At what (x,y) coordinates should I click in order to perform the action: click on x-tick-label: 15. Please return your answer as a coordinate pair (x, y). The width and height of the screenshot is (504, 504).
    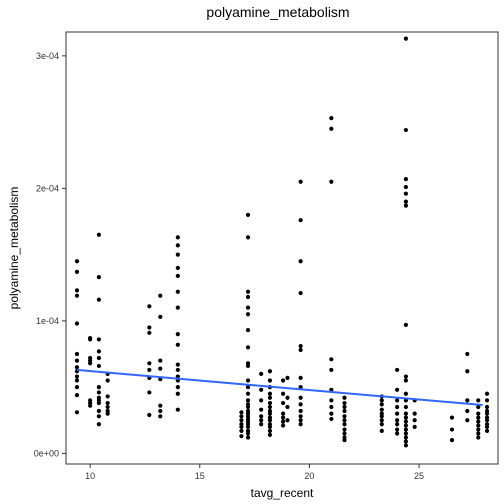
    Looking at the image, I should click on (200, 476).